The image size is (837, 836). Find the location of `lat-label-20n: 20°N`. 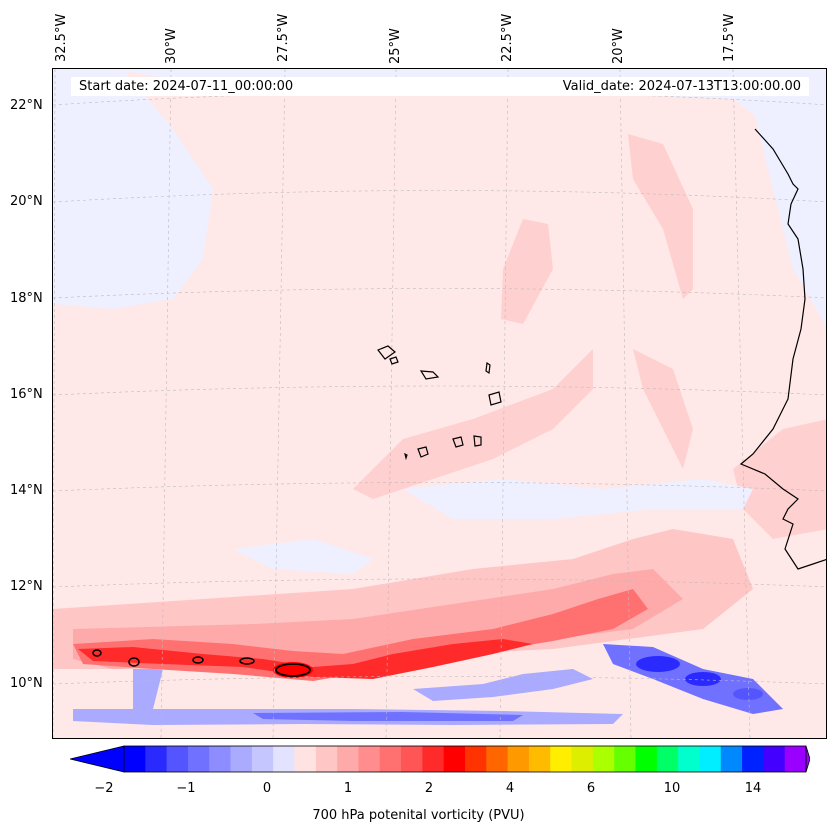

lat-label-20n: 20°N is located at coordinates (26, 201).